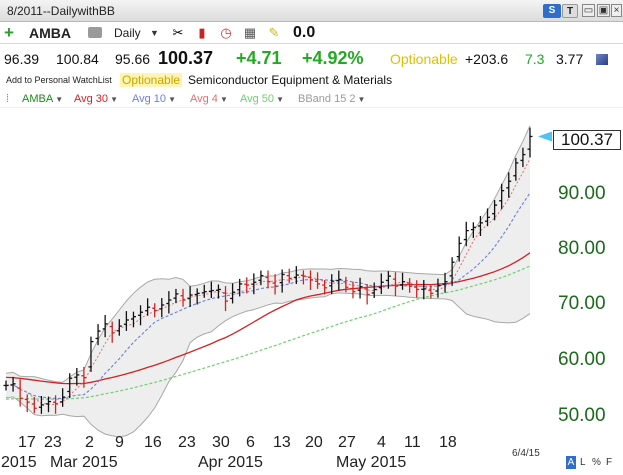  Describe the element at coordinates (61, 11) in the screenshot. I see `window-title: 8/2011--DailywithBB` at that location.